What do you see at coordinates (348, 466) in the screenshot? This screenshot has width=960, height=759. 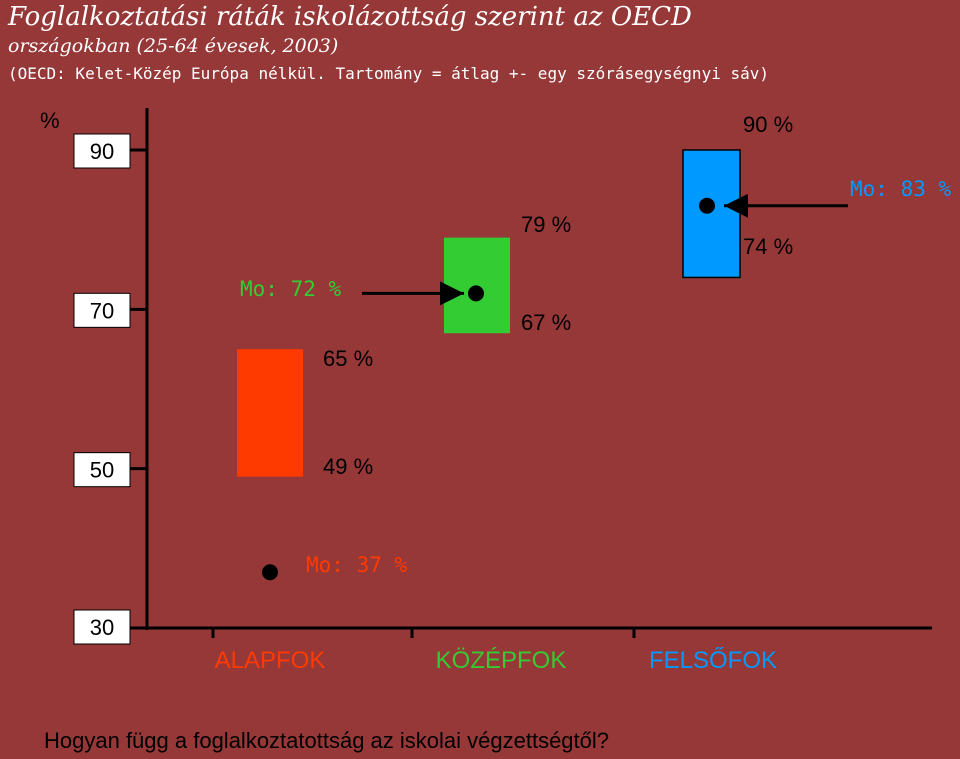 I see `range-low-label: 49 %` at bounding box center [348, 466].